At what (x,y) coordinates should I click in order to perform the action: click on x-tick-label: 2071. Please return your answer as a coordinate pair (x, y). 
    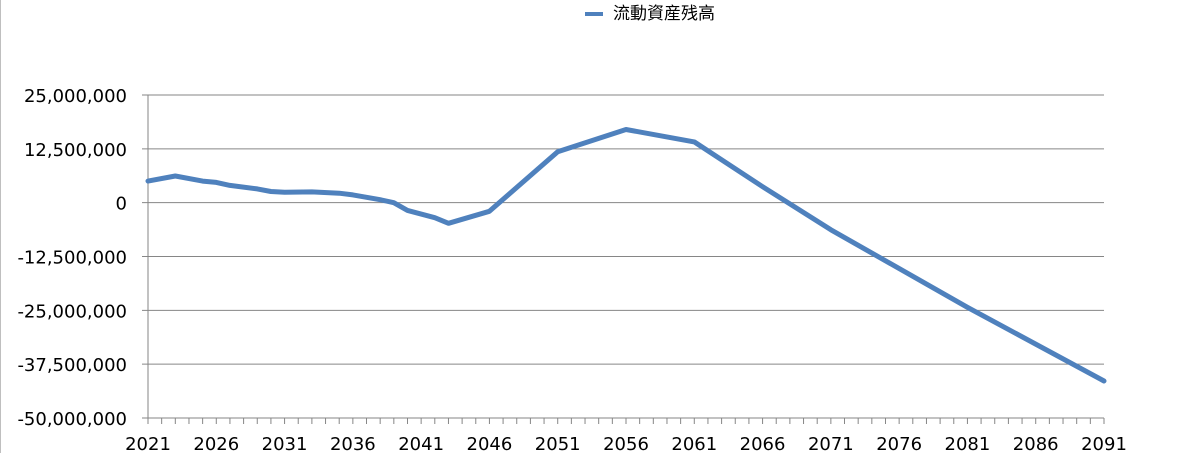
    Looking at the image, I should click on (831, 443).